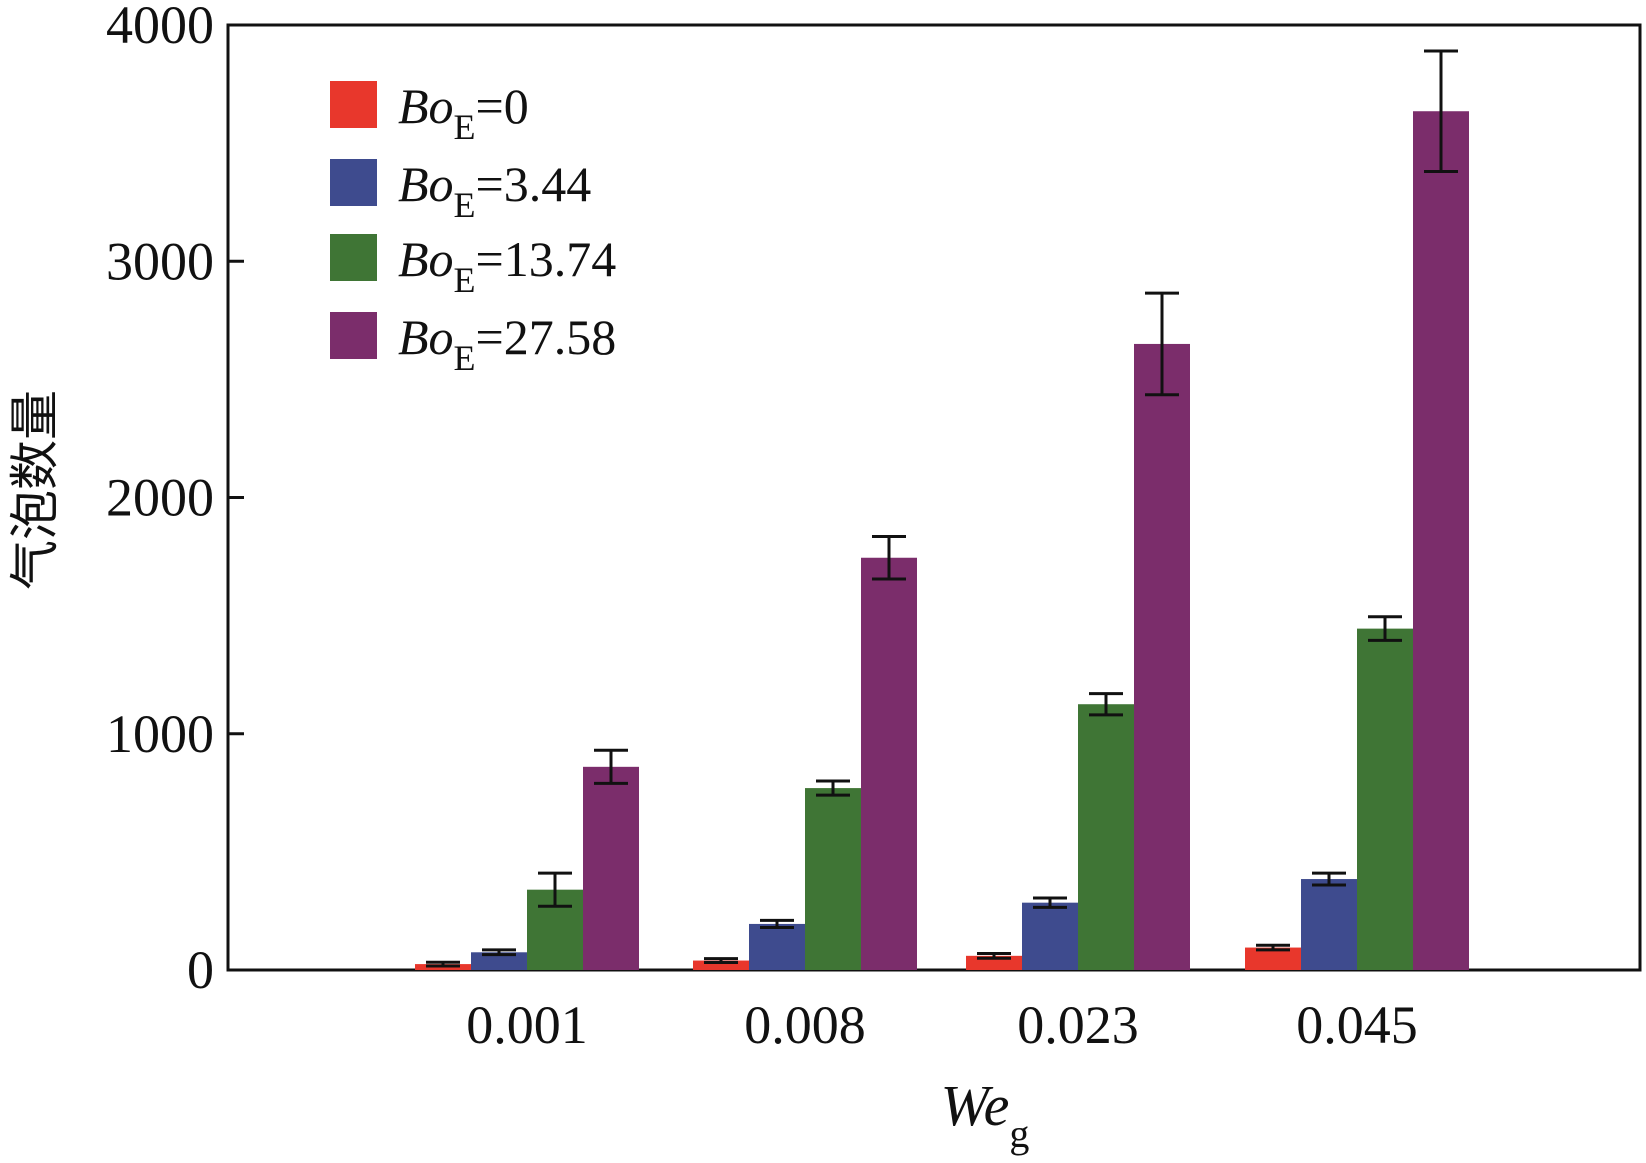  I want to click on legend-item: BoE=0, so click(429, 112).